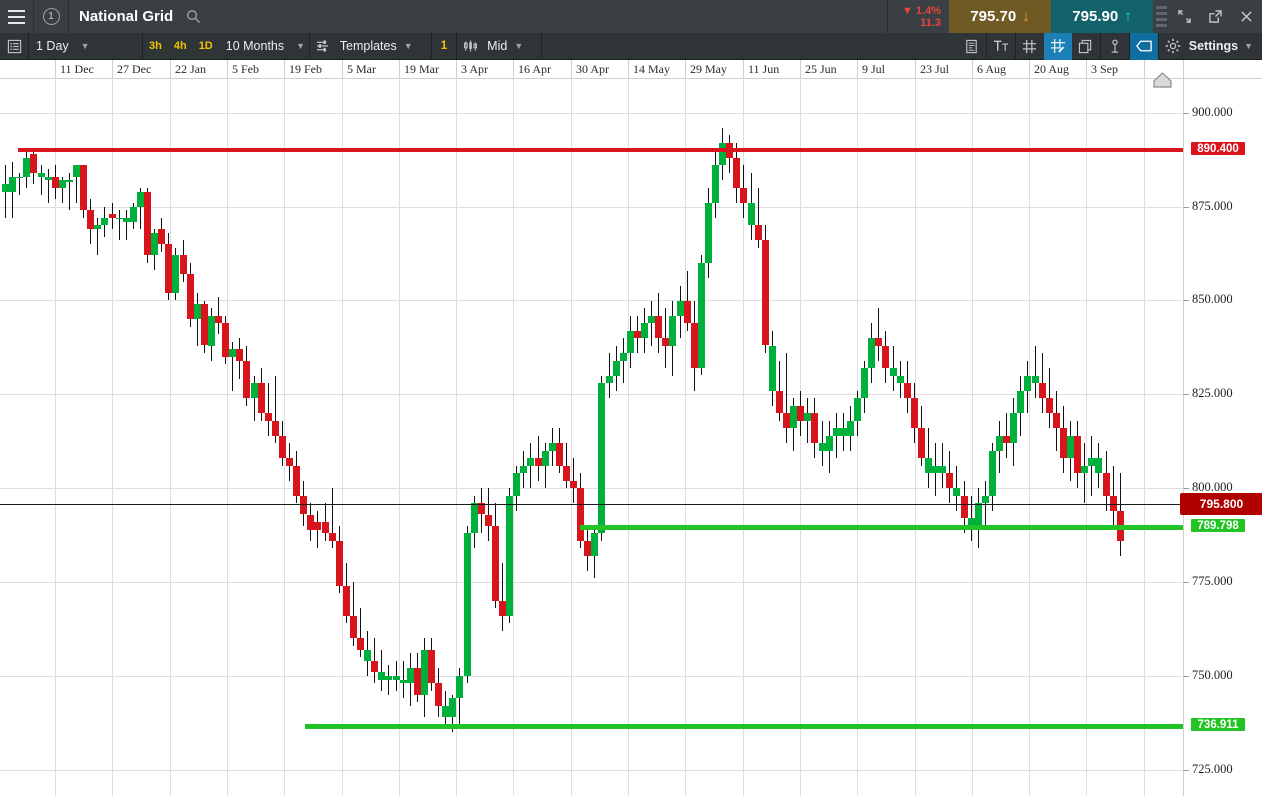 The image size is (1262, 796). What do you see at coordinates (1030, 46) in the screenshot?
I see `grid-icon` at bounding box center [1030, 46].